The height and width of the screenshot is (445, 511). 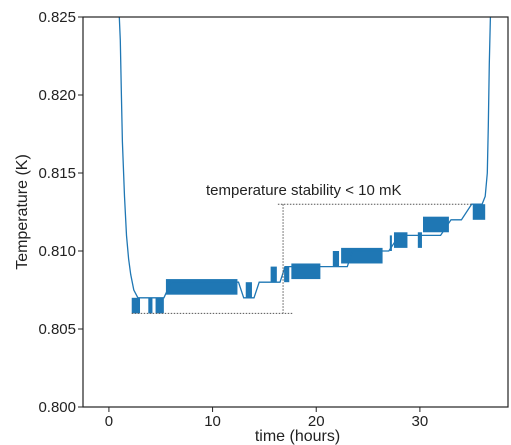 I want to click on x-axis-label: time (hours), so click(x=297, y=436).